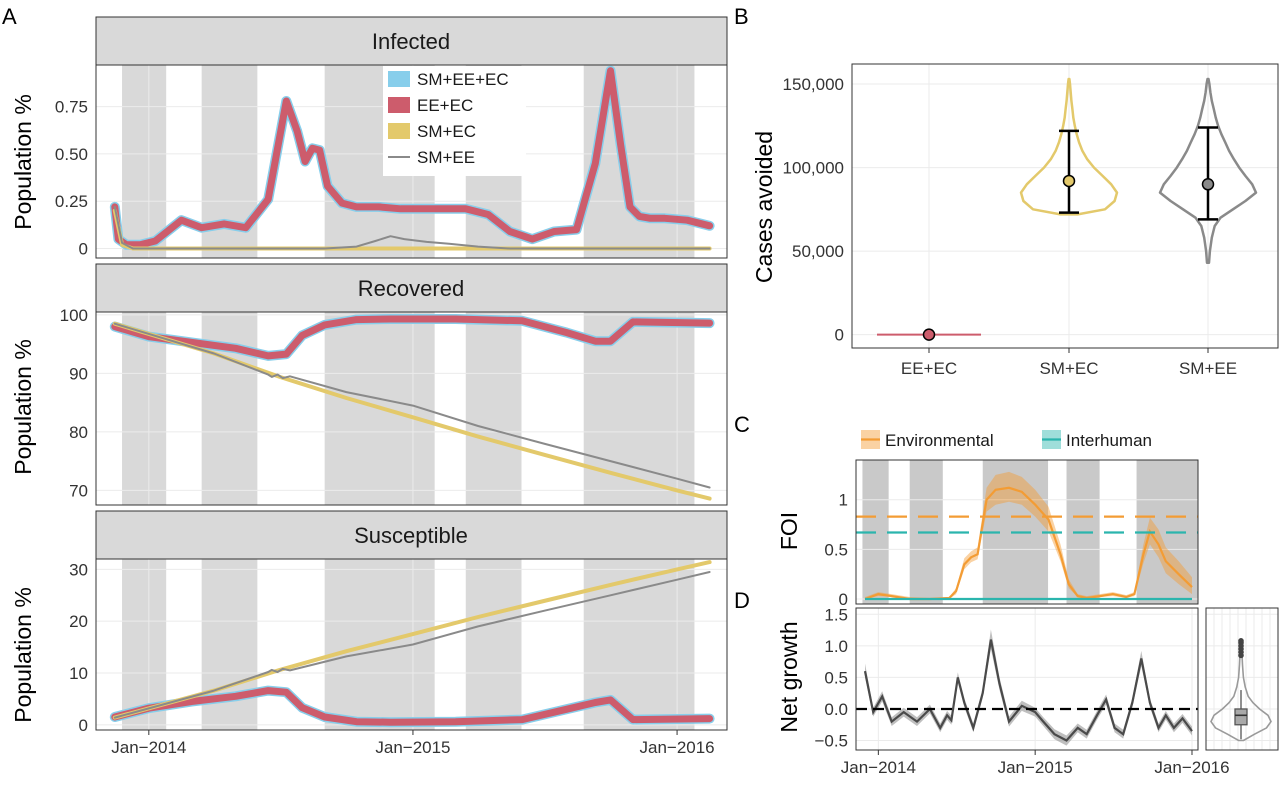  Describe the element at coordinates (446, 157) in the screenshot. I see `legend-label: SM+EE` at that location.